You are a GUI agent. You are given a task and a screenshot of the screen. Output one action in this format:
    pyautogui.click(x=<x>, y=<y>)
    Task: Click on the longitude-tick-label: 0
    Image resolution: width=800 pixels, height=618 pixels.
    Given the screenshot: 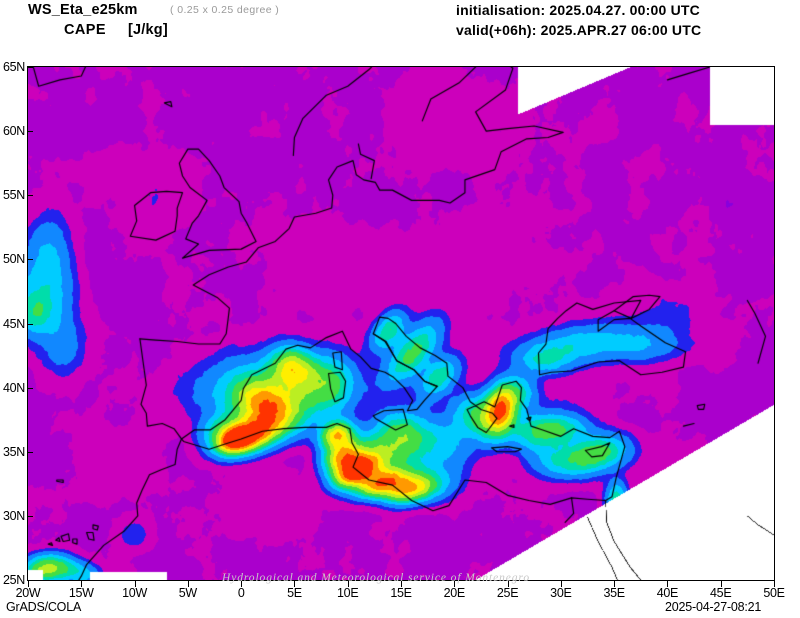 What is the action you would take?
    pyautogui.click(x=241, y=593)
    